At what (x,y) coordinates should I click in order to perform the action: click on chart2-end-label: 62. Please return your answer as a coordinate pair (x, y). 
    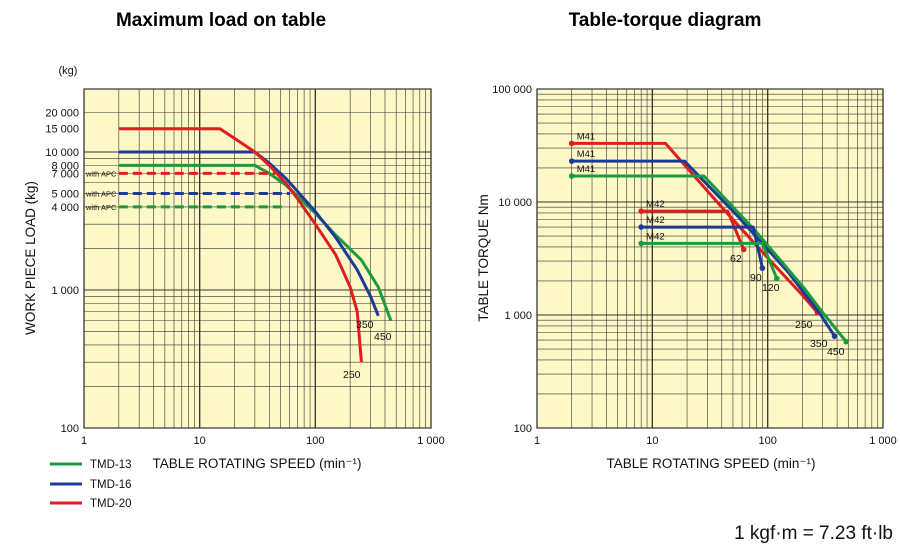
    Looking at the image, I should click on (736, 259).